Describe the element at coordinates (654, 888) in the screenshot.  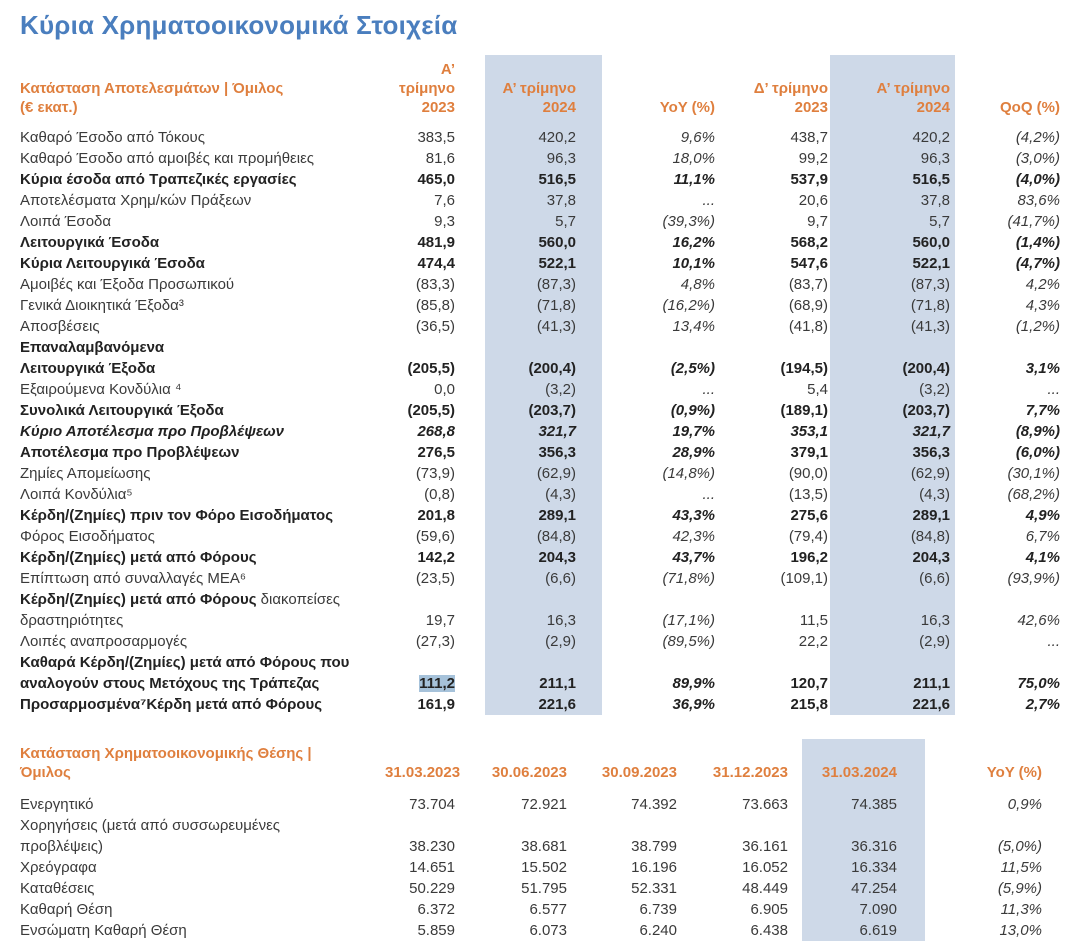
I see `cell-value: 52.331` at that location.